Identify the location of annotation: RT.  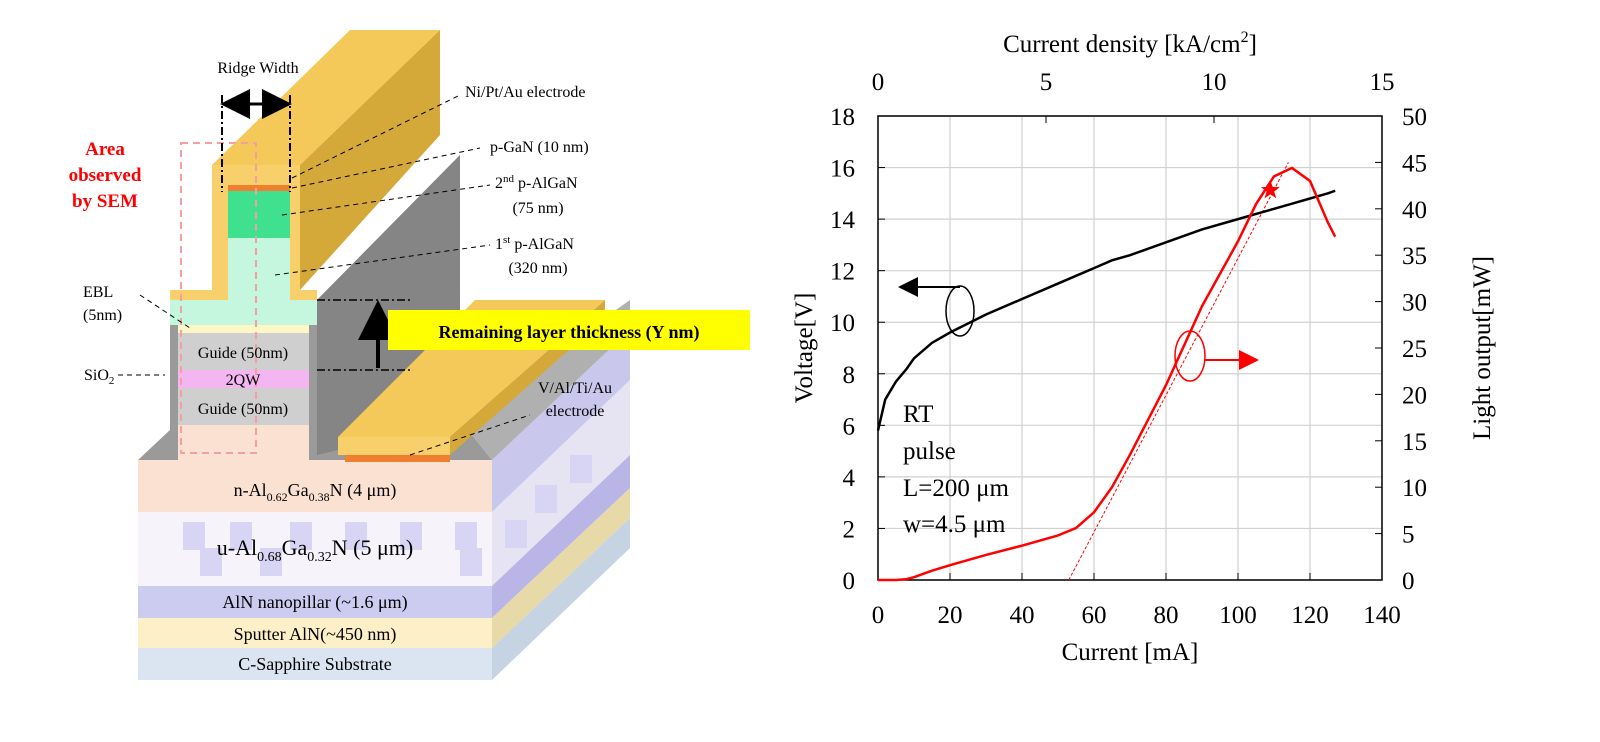
(918, 414).